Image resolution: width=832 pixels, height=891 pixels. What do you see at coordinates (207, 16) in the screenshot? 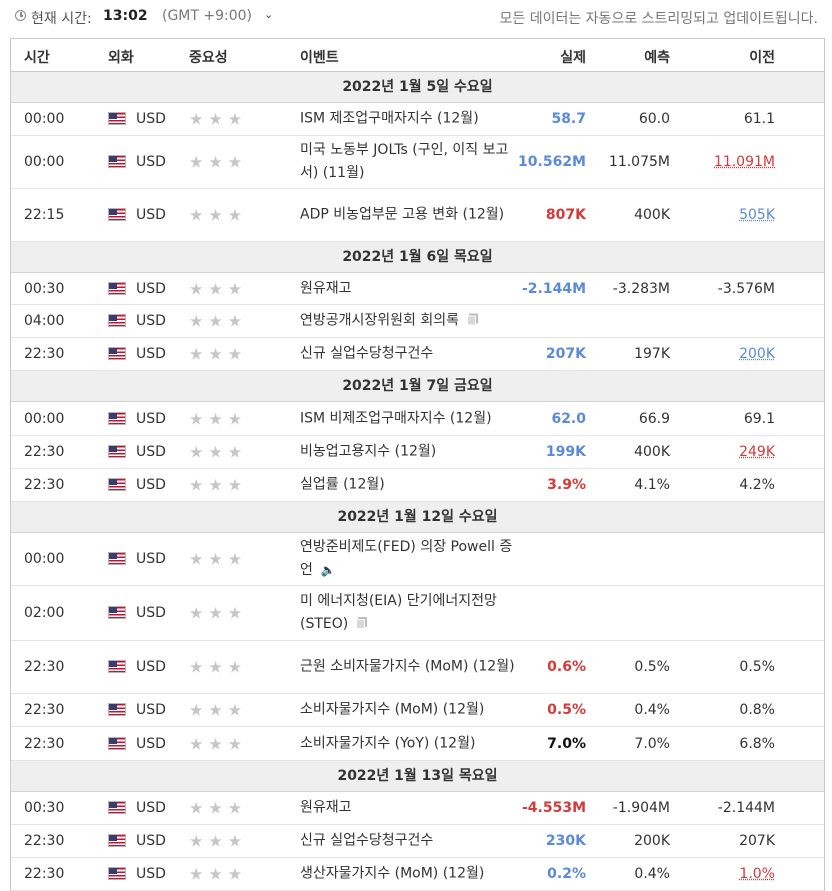
I see `timezone-selector: (GMT +9:00)` at bounding box center [207, 16].